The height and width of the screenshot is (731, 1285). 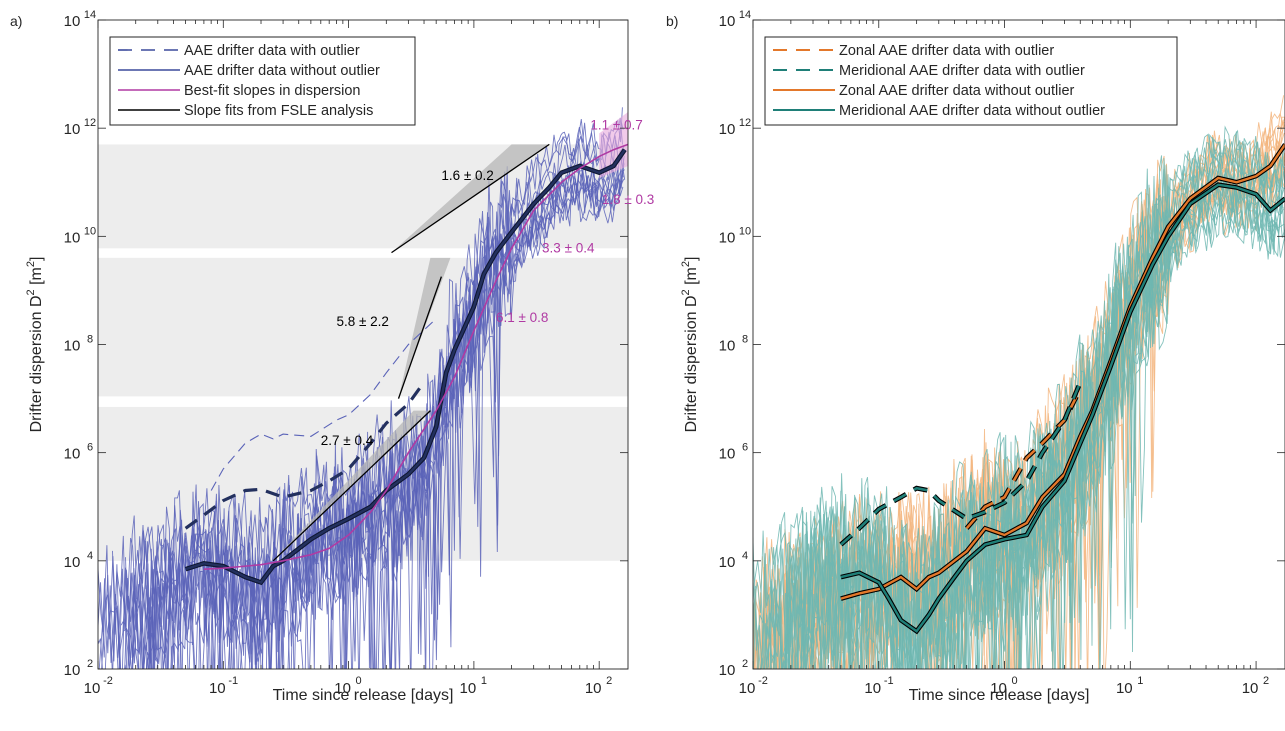 I want to click on panel-label: a), so click(x=16, y=21).